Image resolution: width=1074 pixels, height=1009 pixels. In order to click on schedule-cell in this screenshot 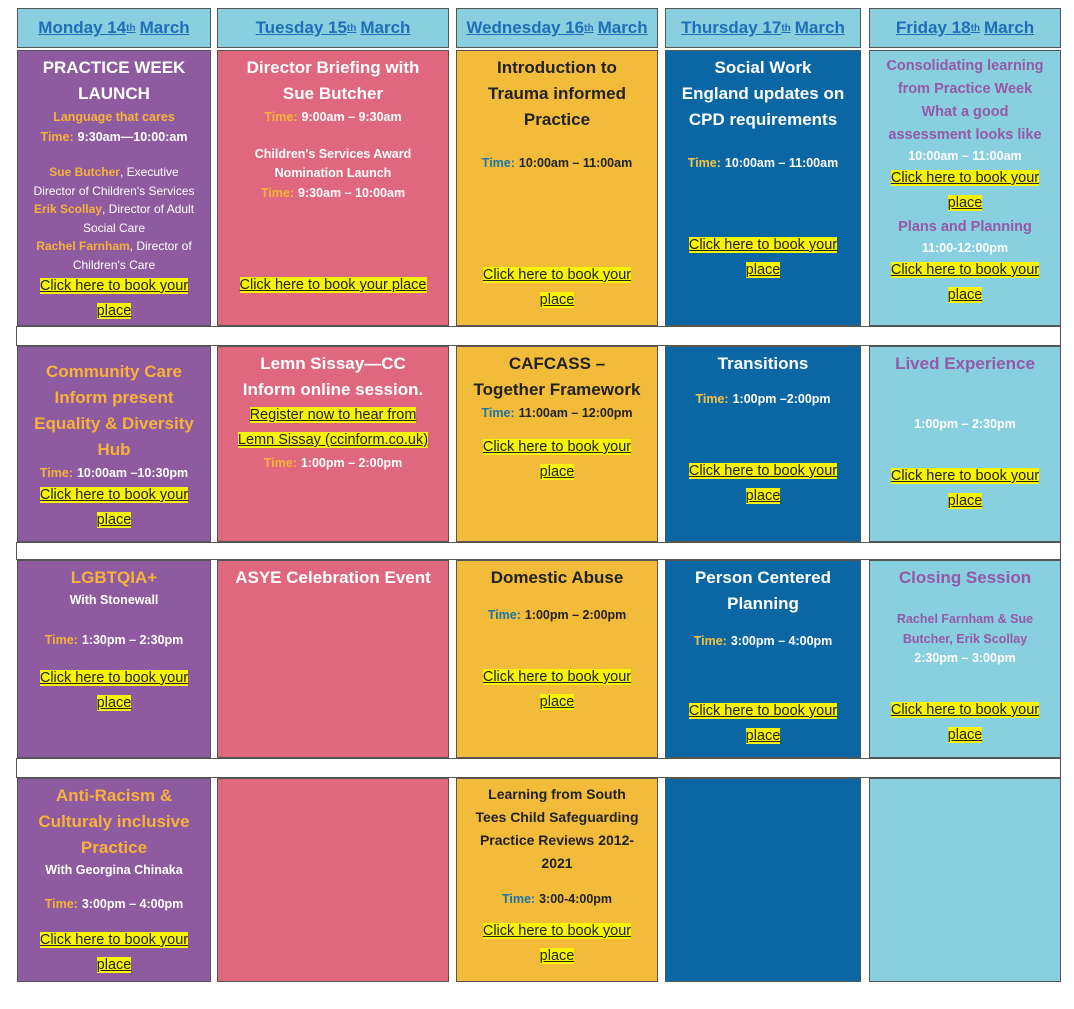, I will do `click(333, 880)`.